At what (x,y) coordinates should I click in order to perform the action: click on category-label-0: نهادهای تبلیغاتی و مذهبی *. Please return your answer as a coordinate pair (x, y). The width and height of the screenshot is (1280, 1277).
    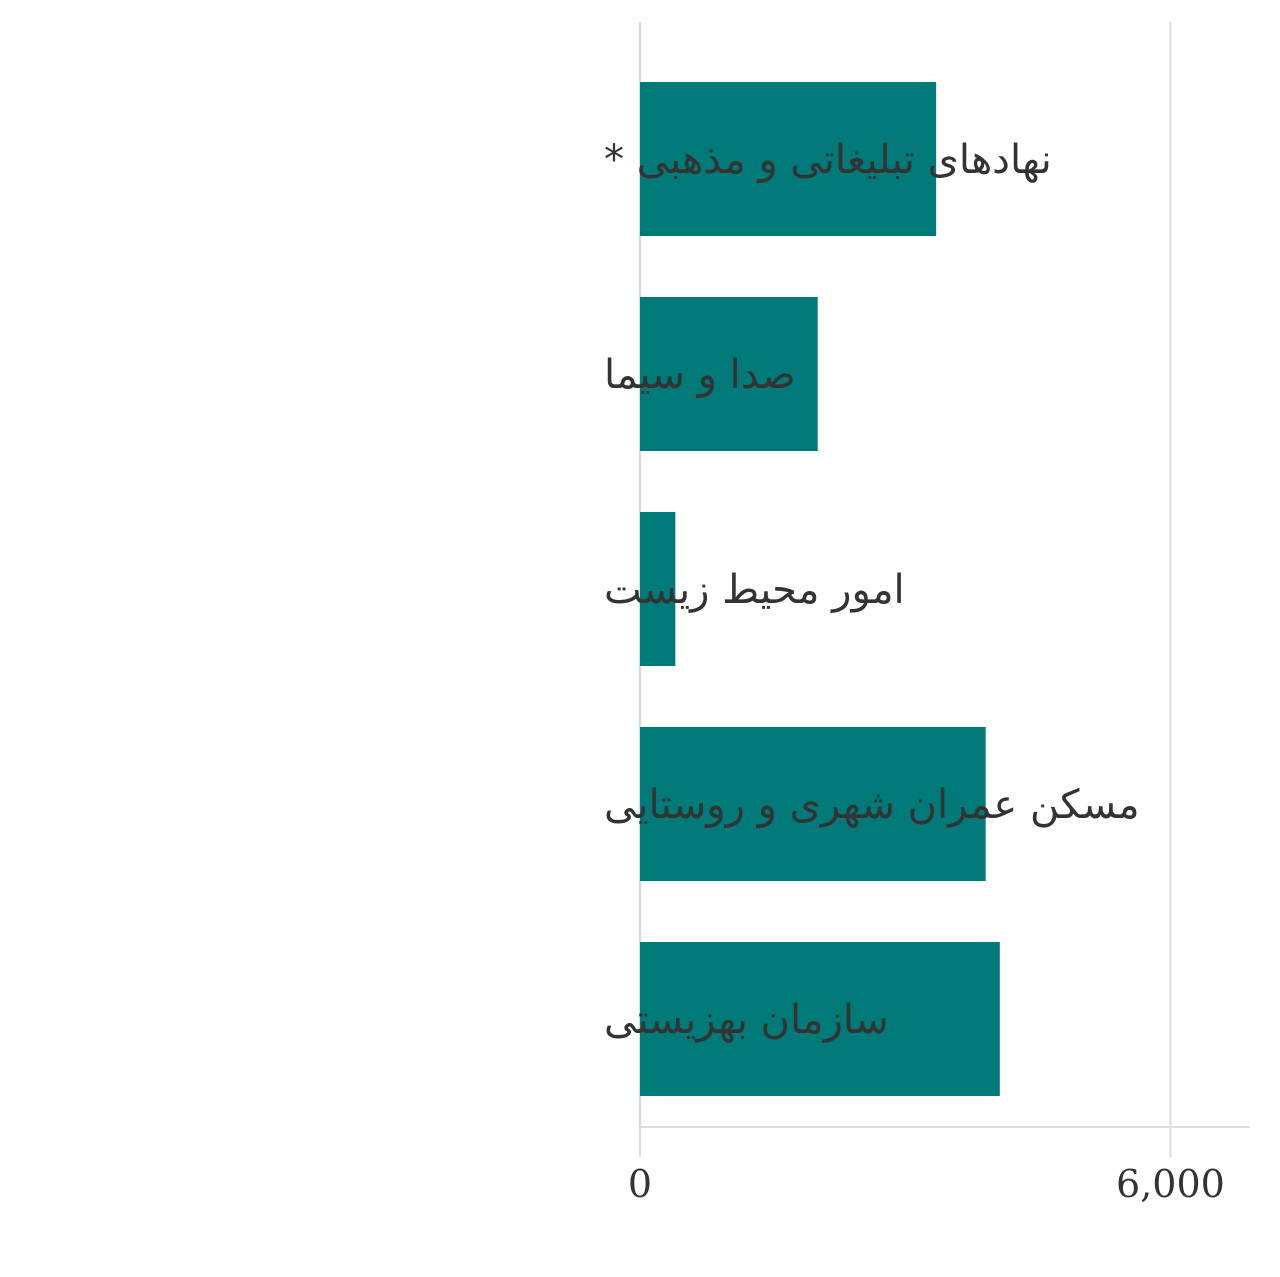
    Looking at the image, I should click on (828, 160).